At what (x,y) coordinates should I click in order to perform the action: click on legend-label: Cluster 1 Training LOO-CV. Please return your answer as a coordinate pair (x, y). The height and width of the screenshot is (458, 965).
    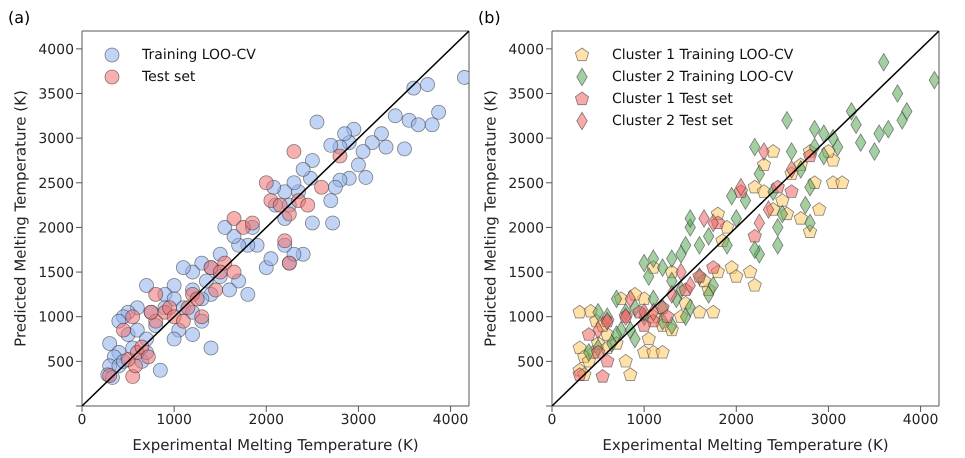
    Looking at the image, I should click on (703, 55).